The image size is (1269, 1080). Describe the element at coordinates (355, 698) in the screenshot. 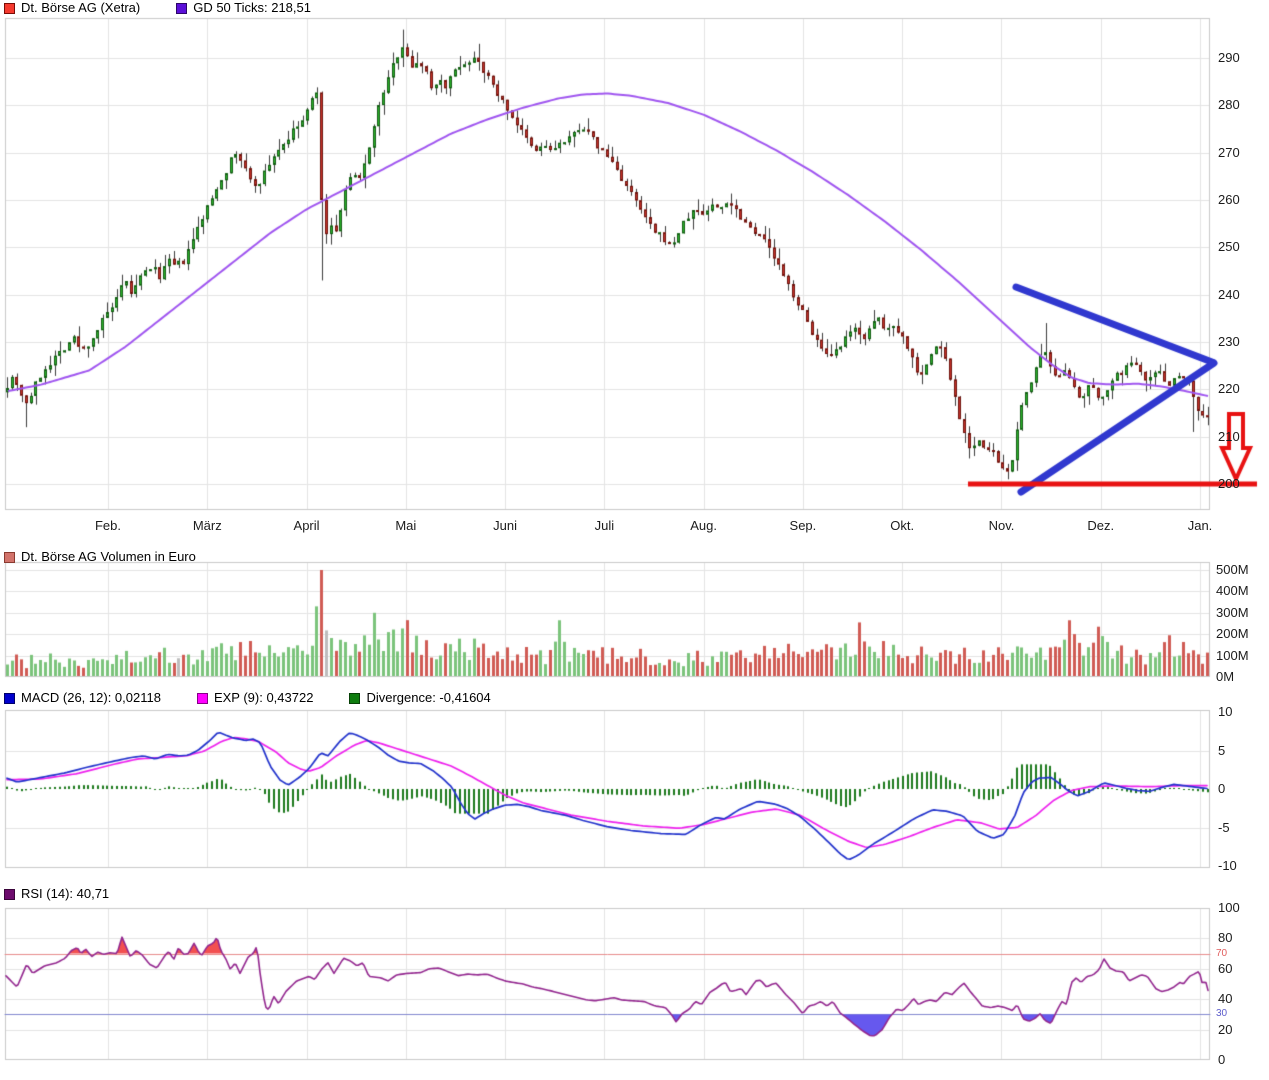

I see `divergence-swatch-icon` at that location.